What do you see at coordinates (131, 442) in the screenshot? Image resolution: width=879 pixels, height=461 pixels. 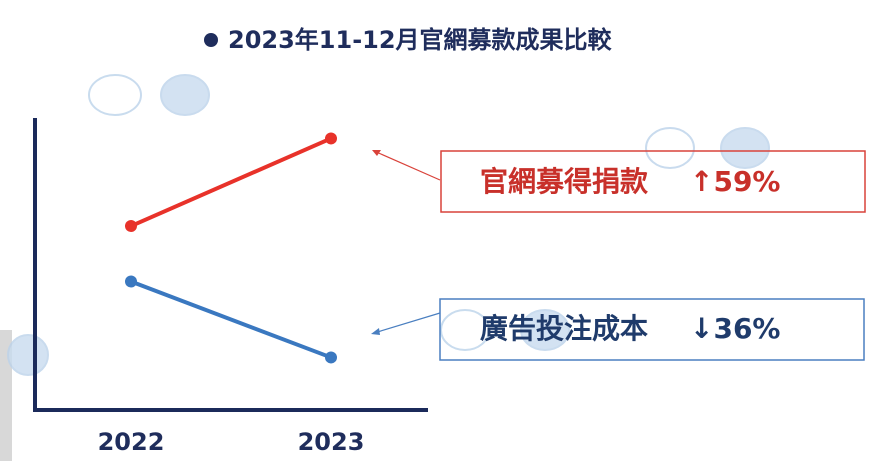 I see `x-tick-label: 2022` at bounding box center [131, 442].